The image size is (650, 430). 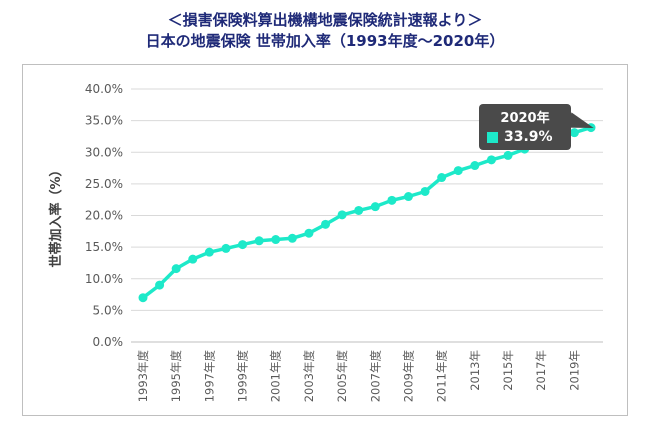 What do you see at coordinates (508, 370) in the screenshot?
I see `x-tick-label: 2015年` at bounding box center [508, 370].